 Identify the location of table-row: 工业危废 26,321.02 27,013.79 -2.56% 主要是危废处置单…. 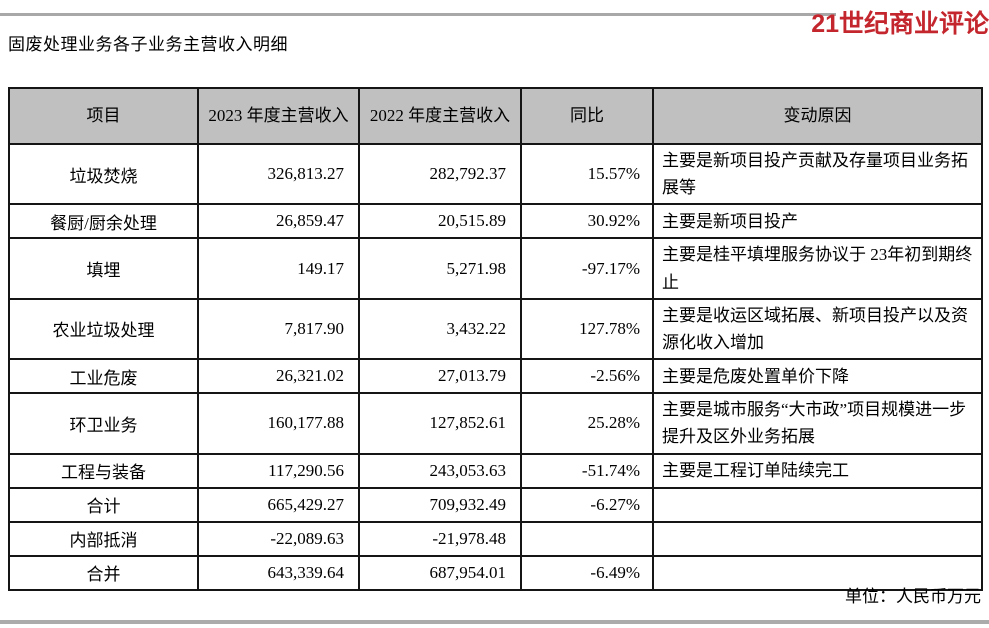
(495, 376).